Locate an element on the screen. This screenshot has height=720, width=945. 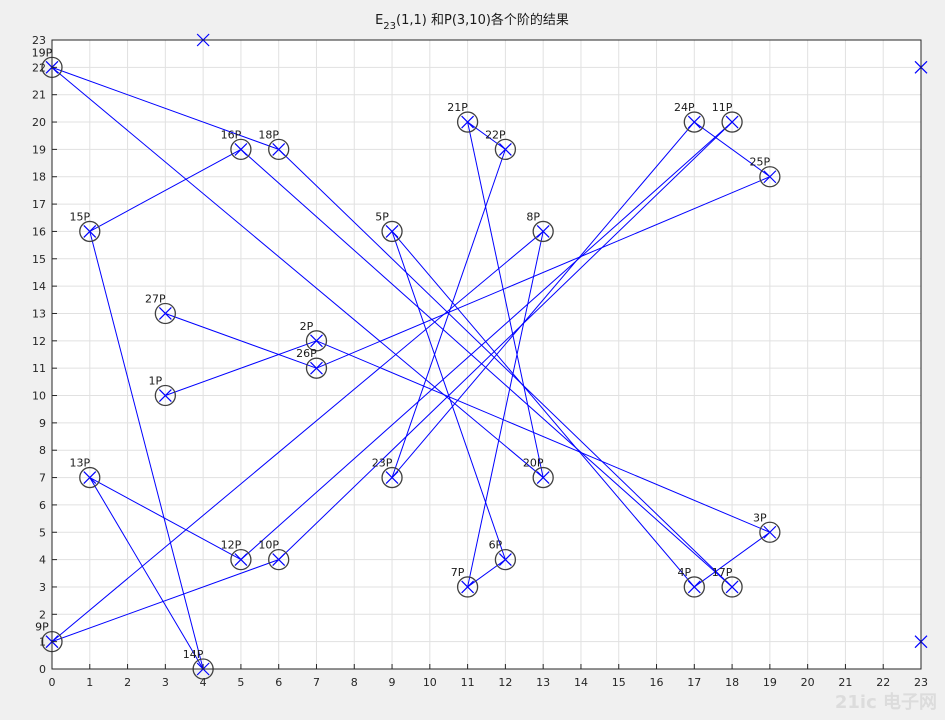
point-label: 5P is located at coordinates (382, 216).